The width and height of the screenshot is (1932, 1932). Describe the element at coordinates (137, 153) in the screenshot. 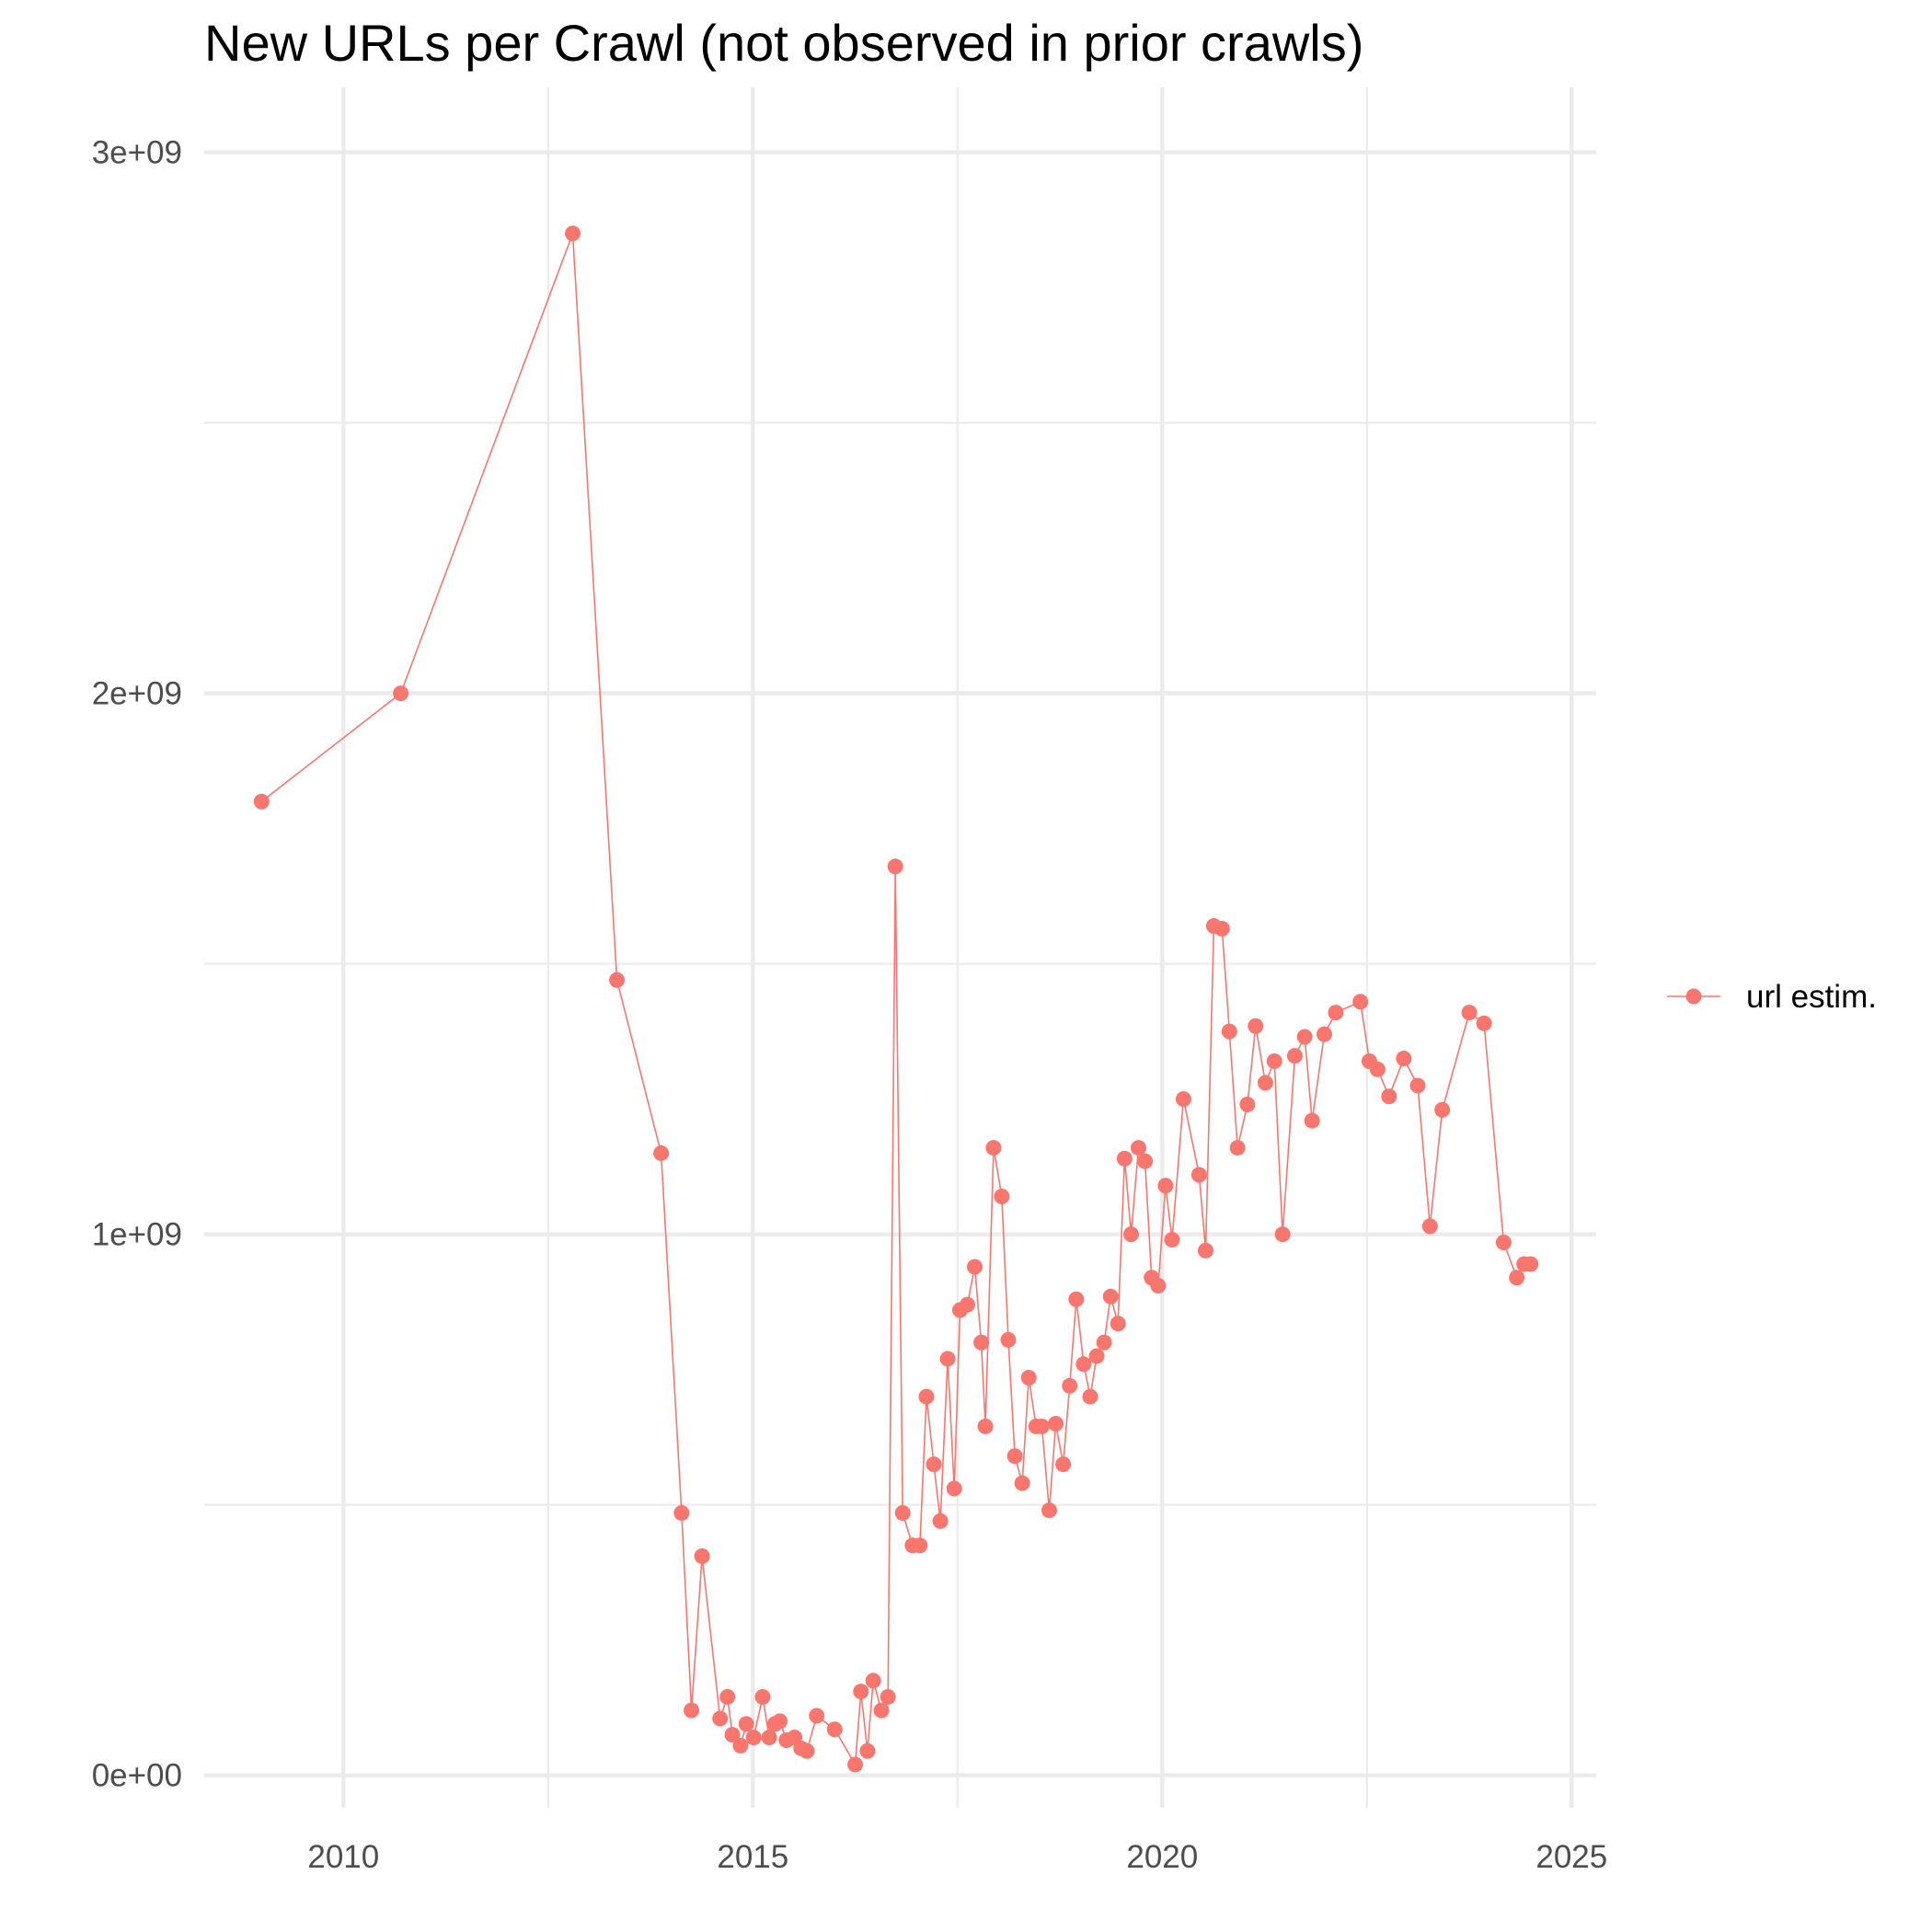

I see `y-tick-label: 3e+09` at that location.